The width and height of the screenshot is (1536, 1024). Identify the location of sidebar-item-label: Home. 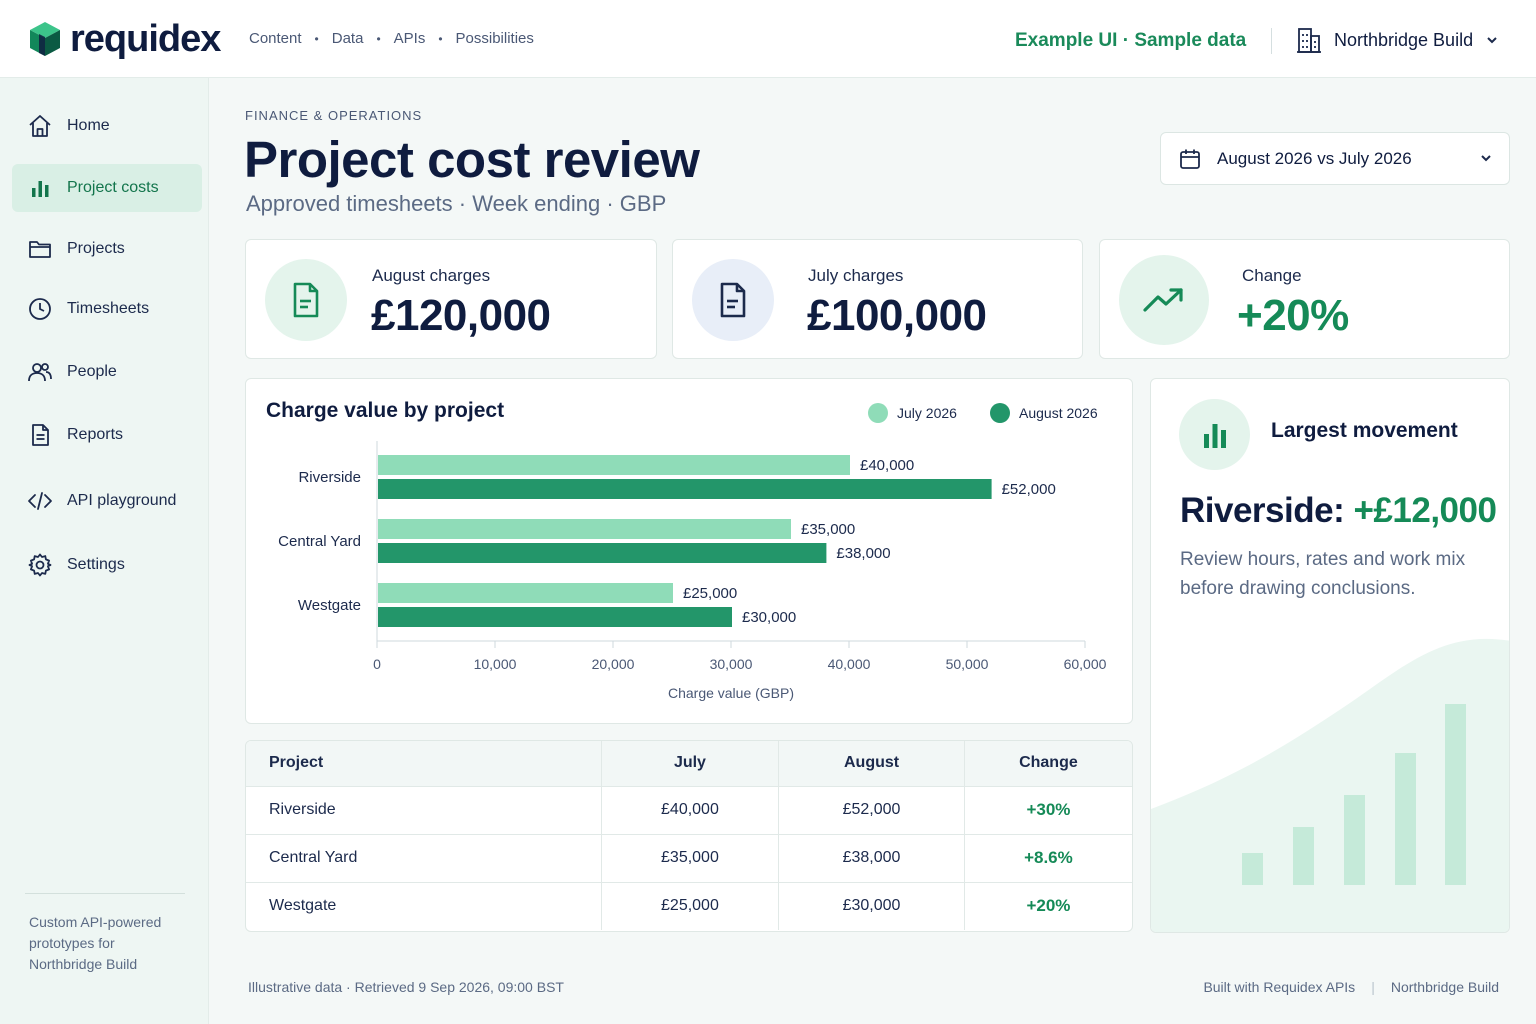
(88, 125).